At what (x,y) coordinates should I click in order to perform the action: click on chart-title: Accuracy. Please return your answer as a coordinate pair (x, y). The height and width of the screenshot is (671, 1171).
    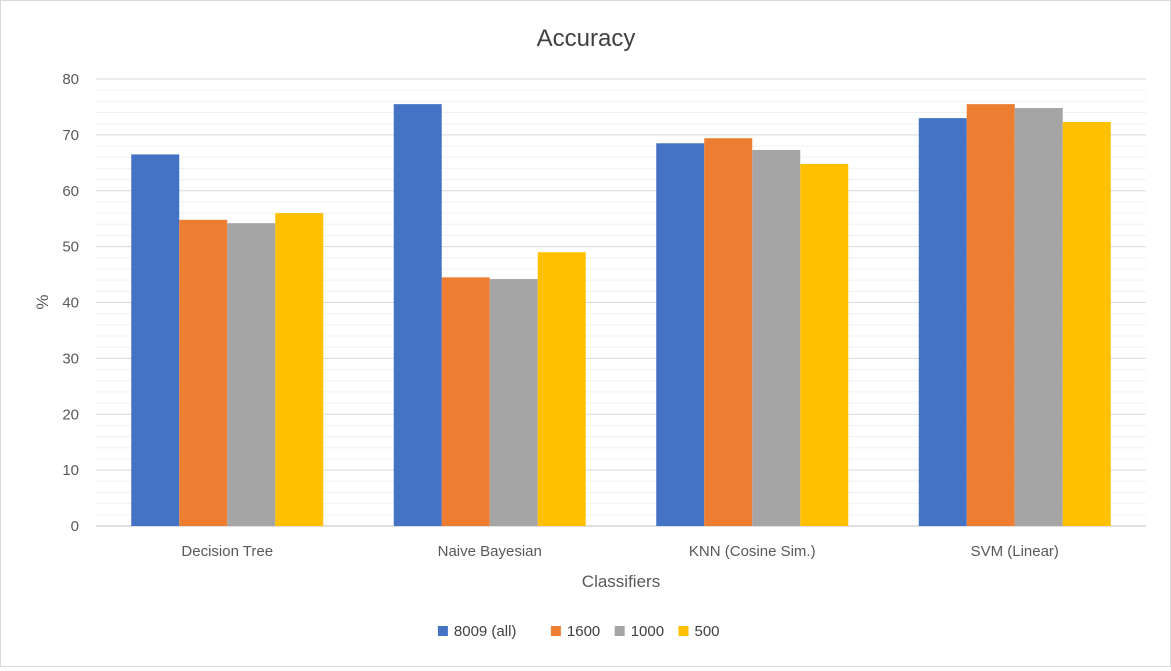
    Looking at the image, I should click on (586, 38).